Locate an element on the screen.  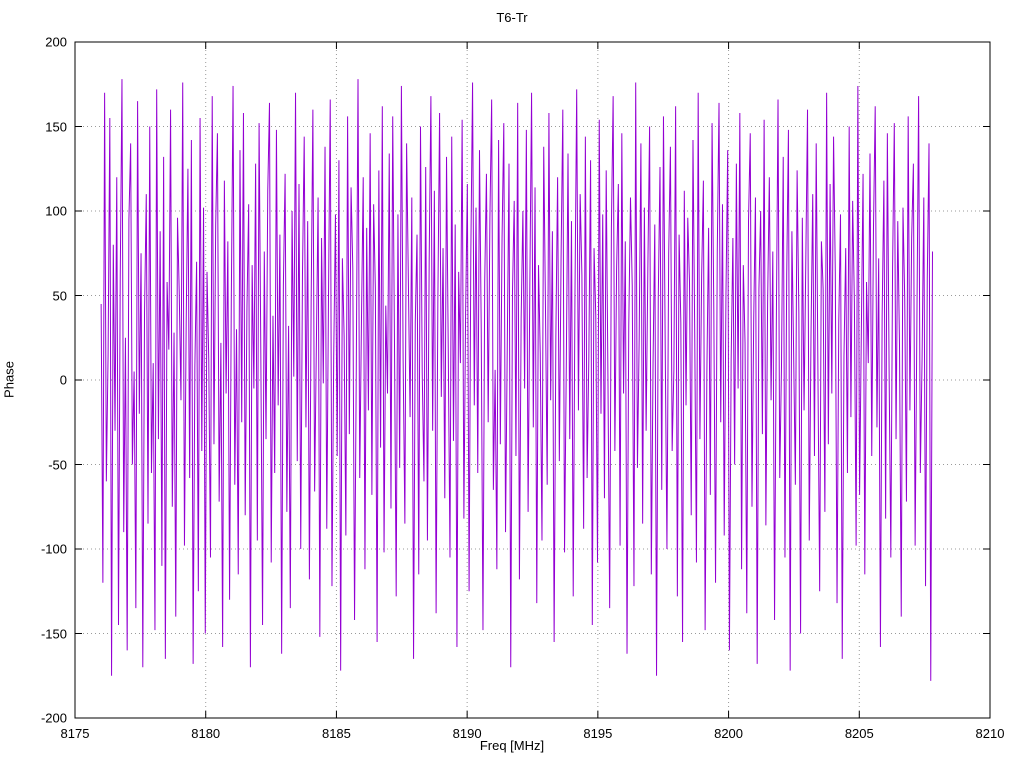
y-tick-label: -100 is located at coordinates (53, 549).